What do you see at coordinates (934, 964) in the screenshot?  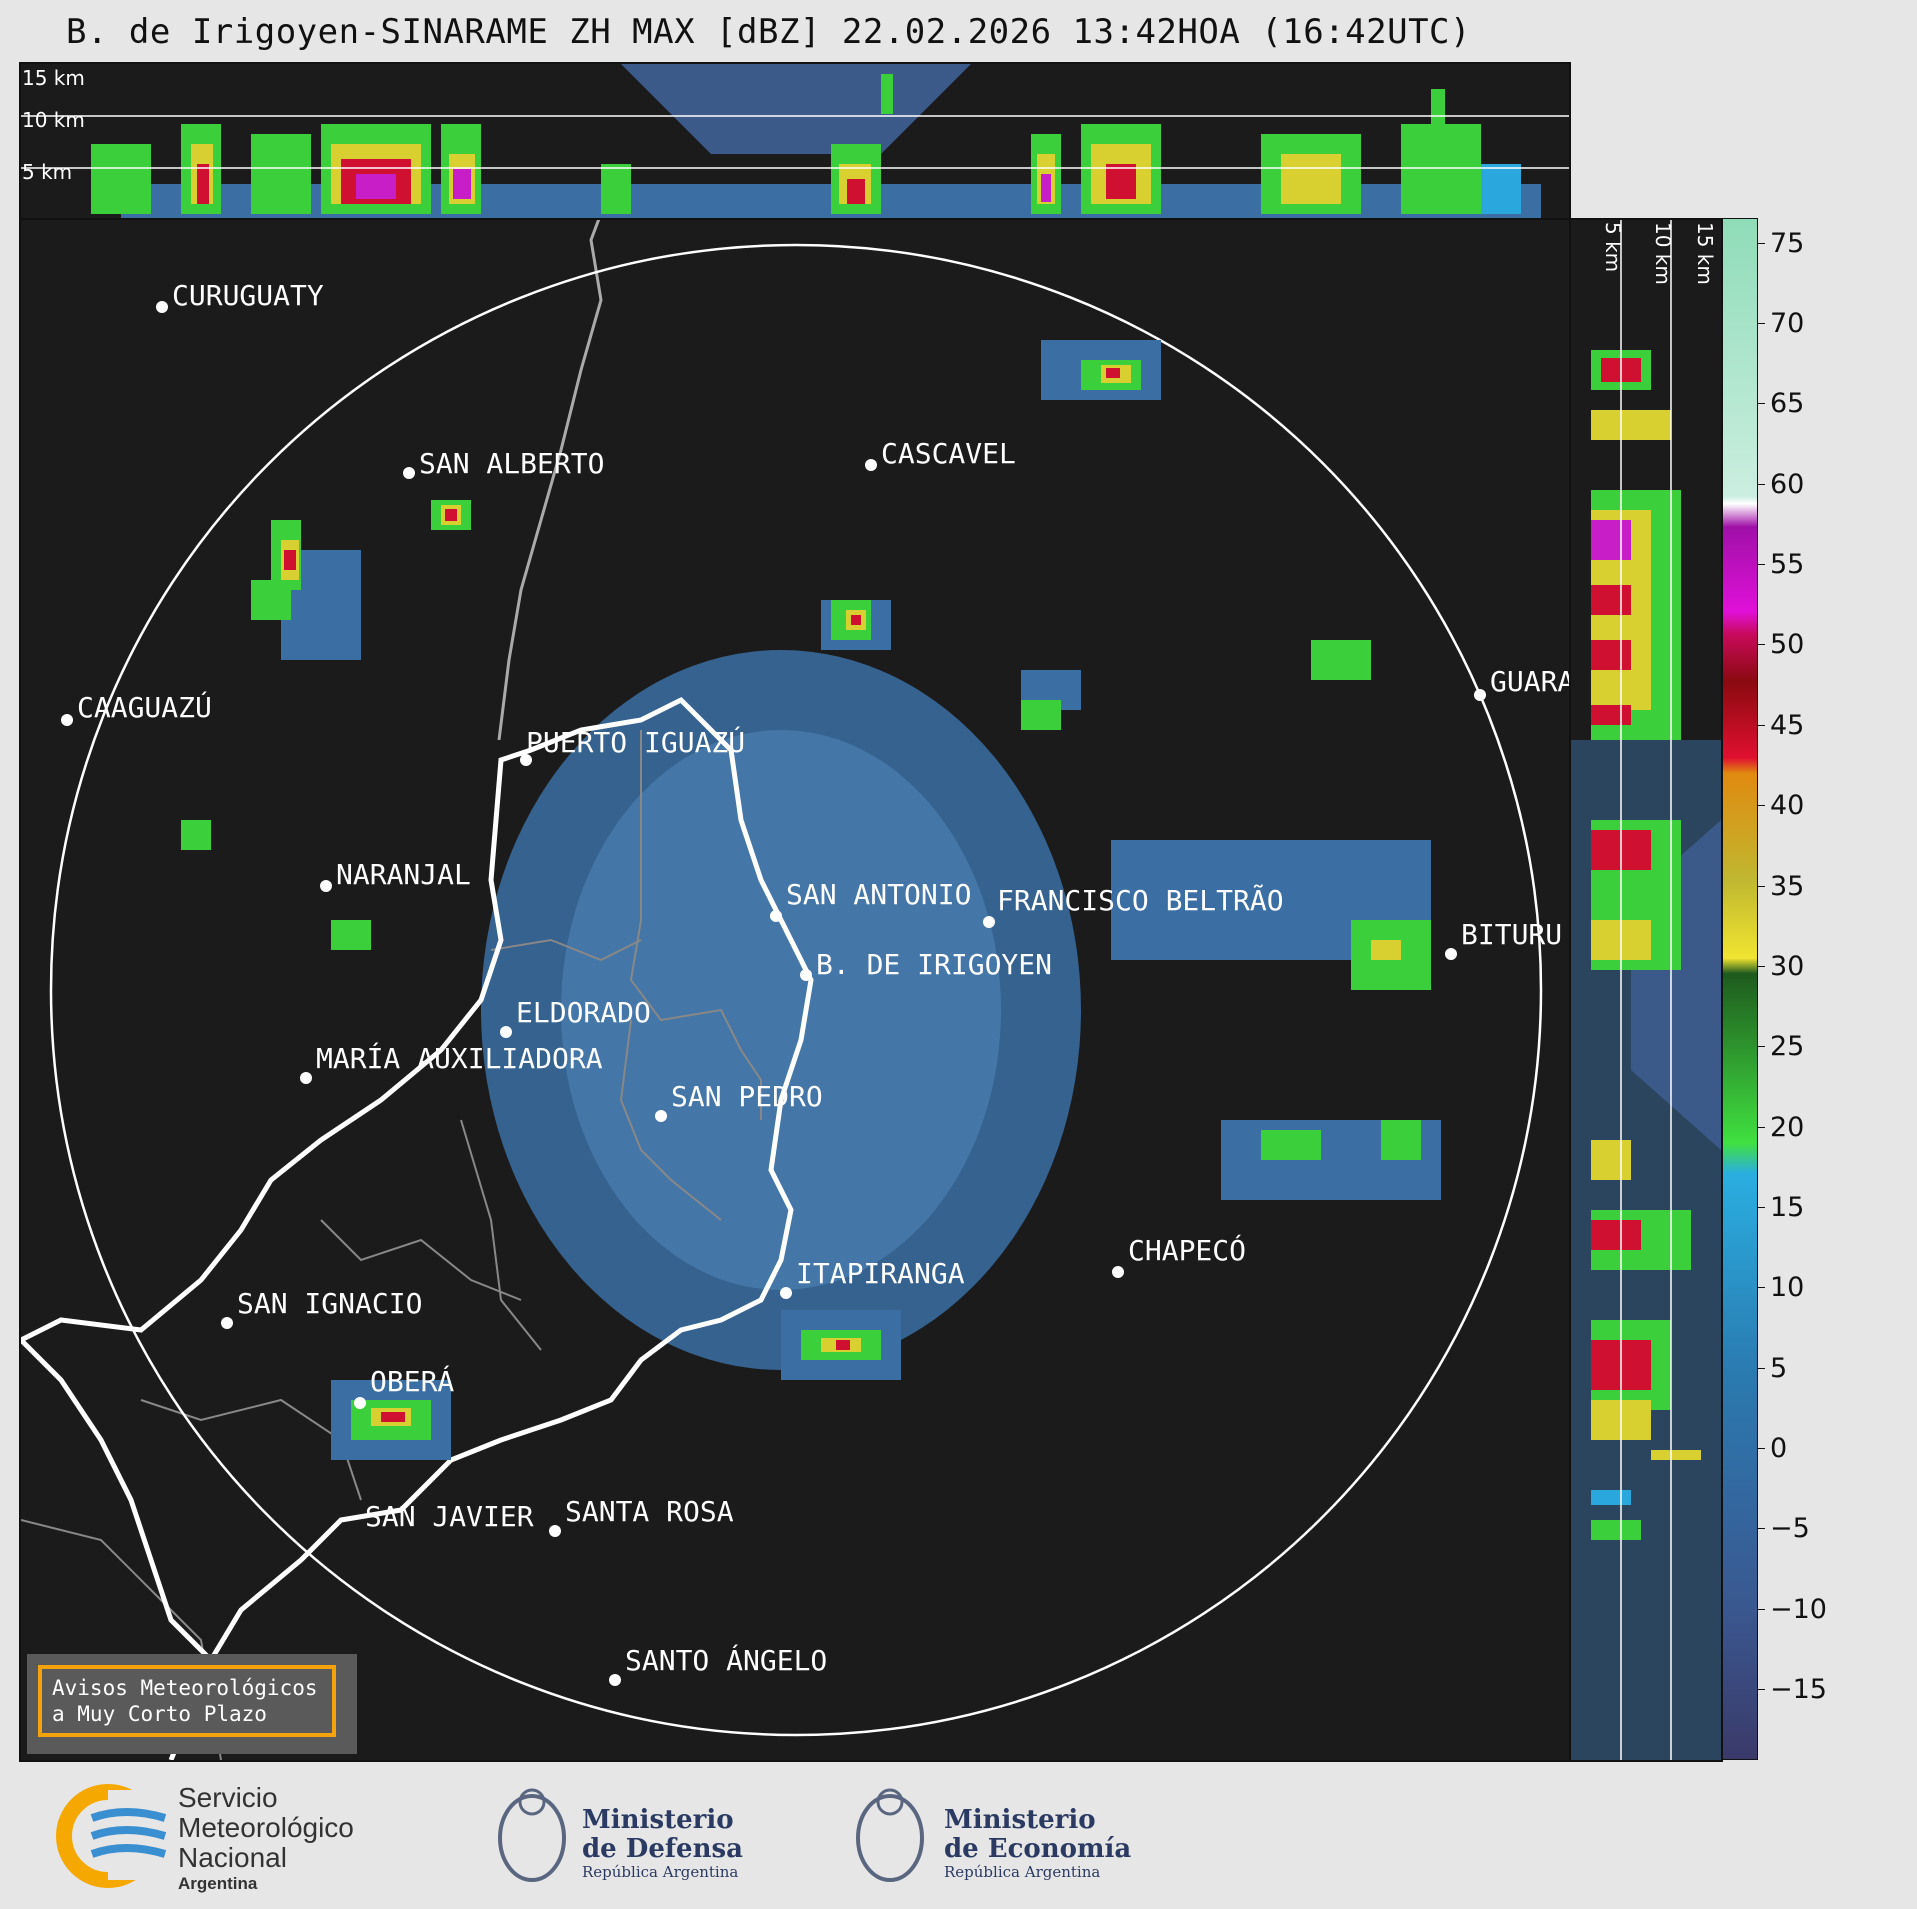 I see `city-label-b-de-irigoyen: B. DE IRIGOYEN` at bounding box center [934, 964].